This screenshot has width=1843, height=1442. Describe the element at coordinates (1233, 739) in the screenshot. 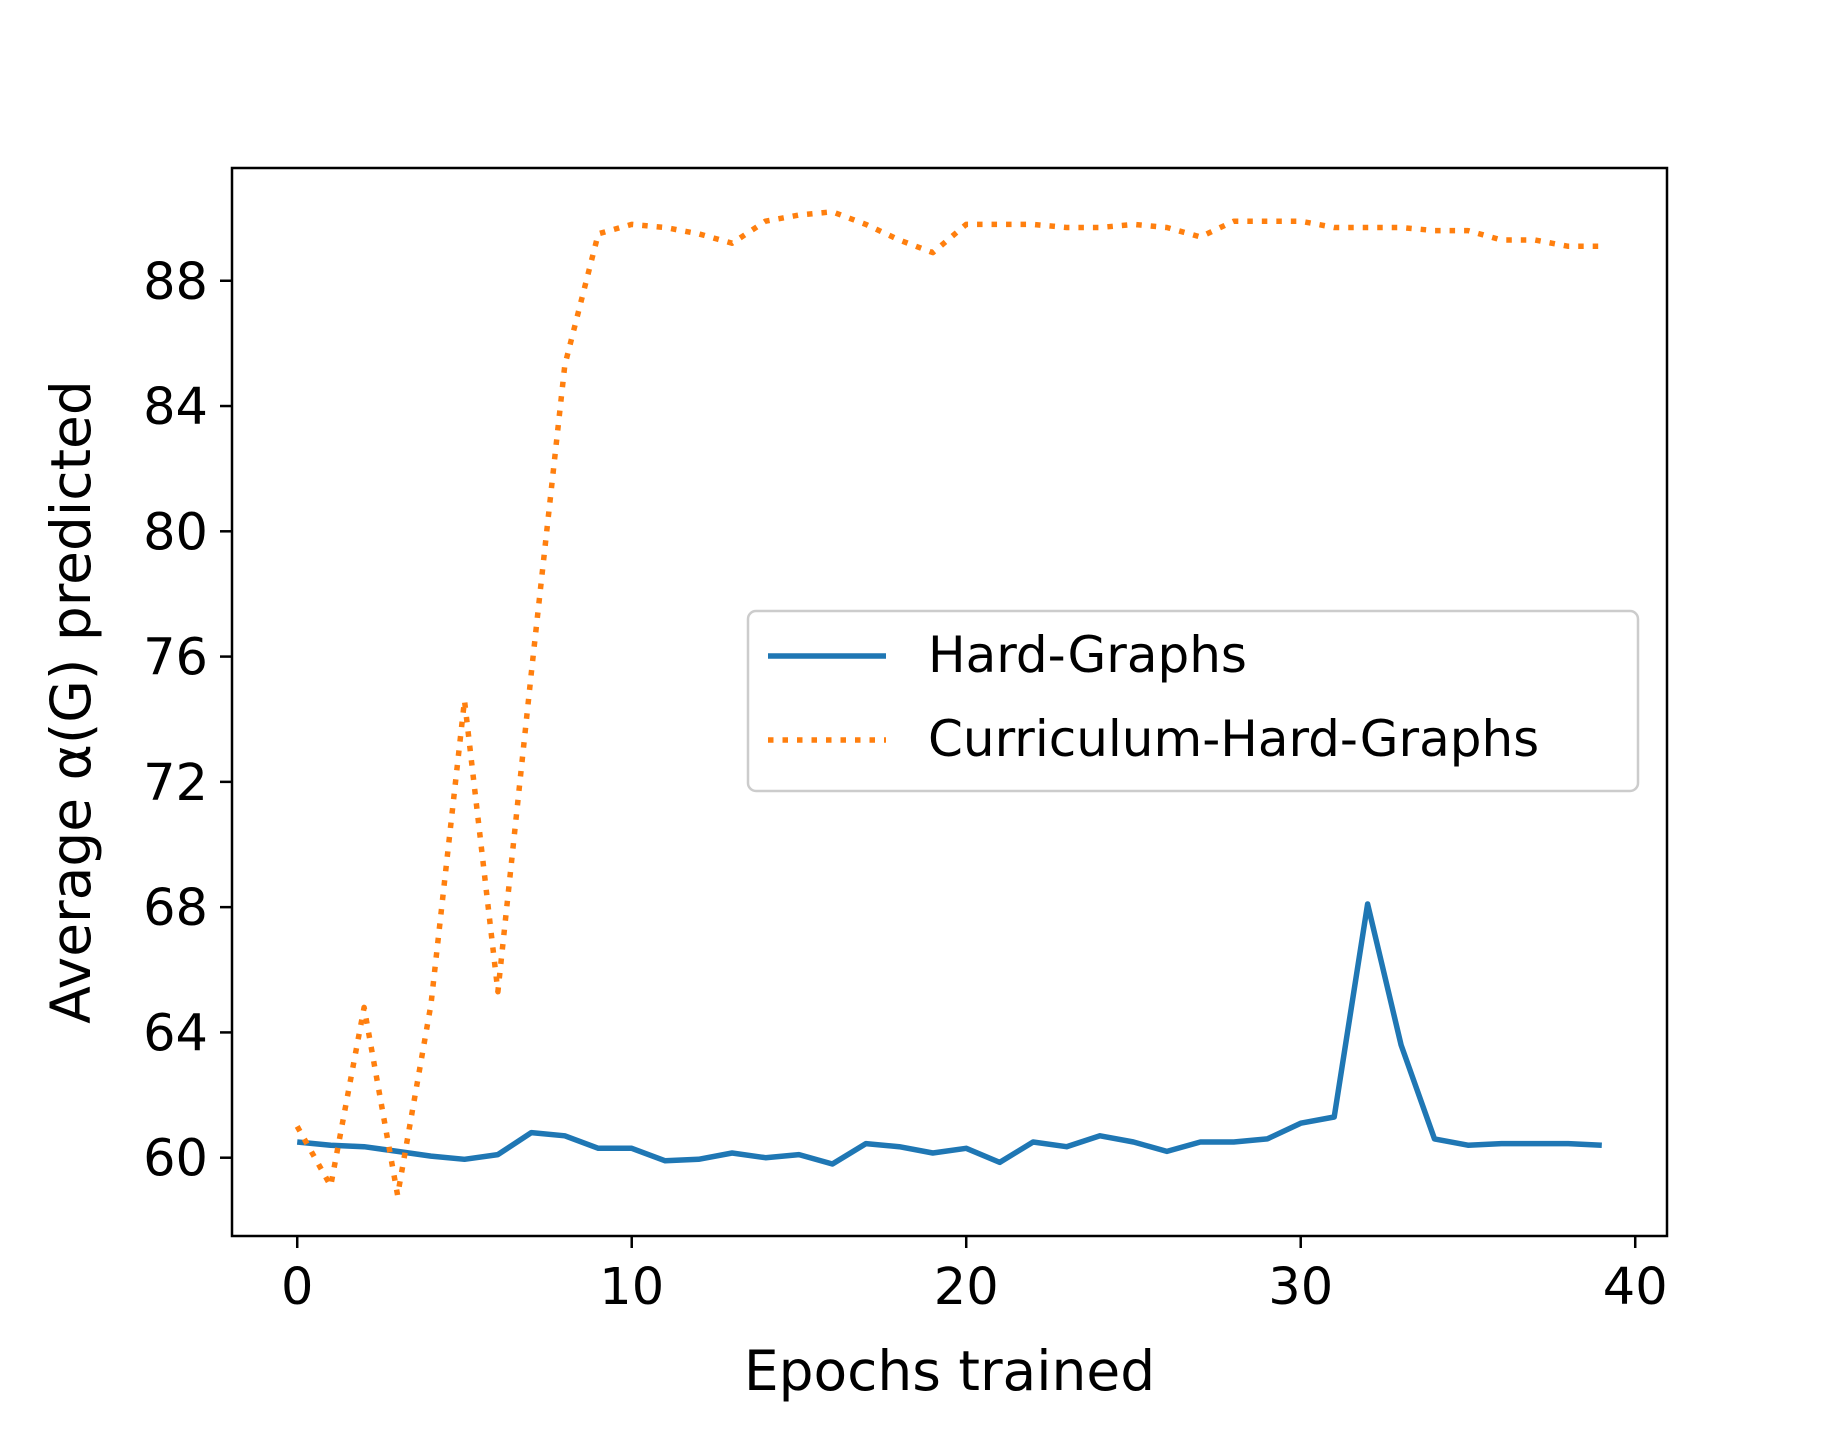

I see `legend-label-curriculum-hard-graphs: Curriculum-Hard-Graphs` at that location.